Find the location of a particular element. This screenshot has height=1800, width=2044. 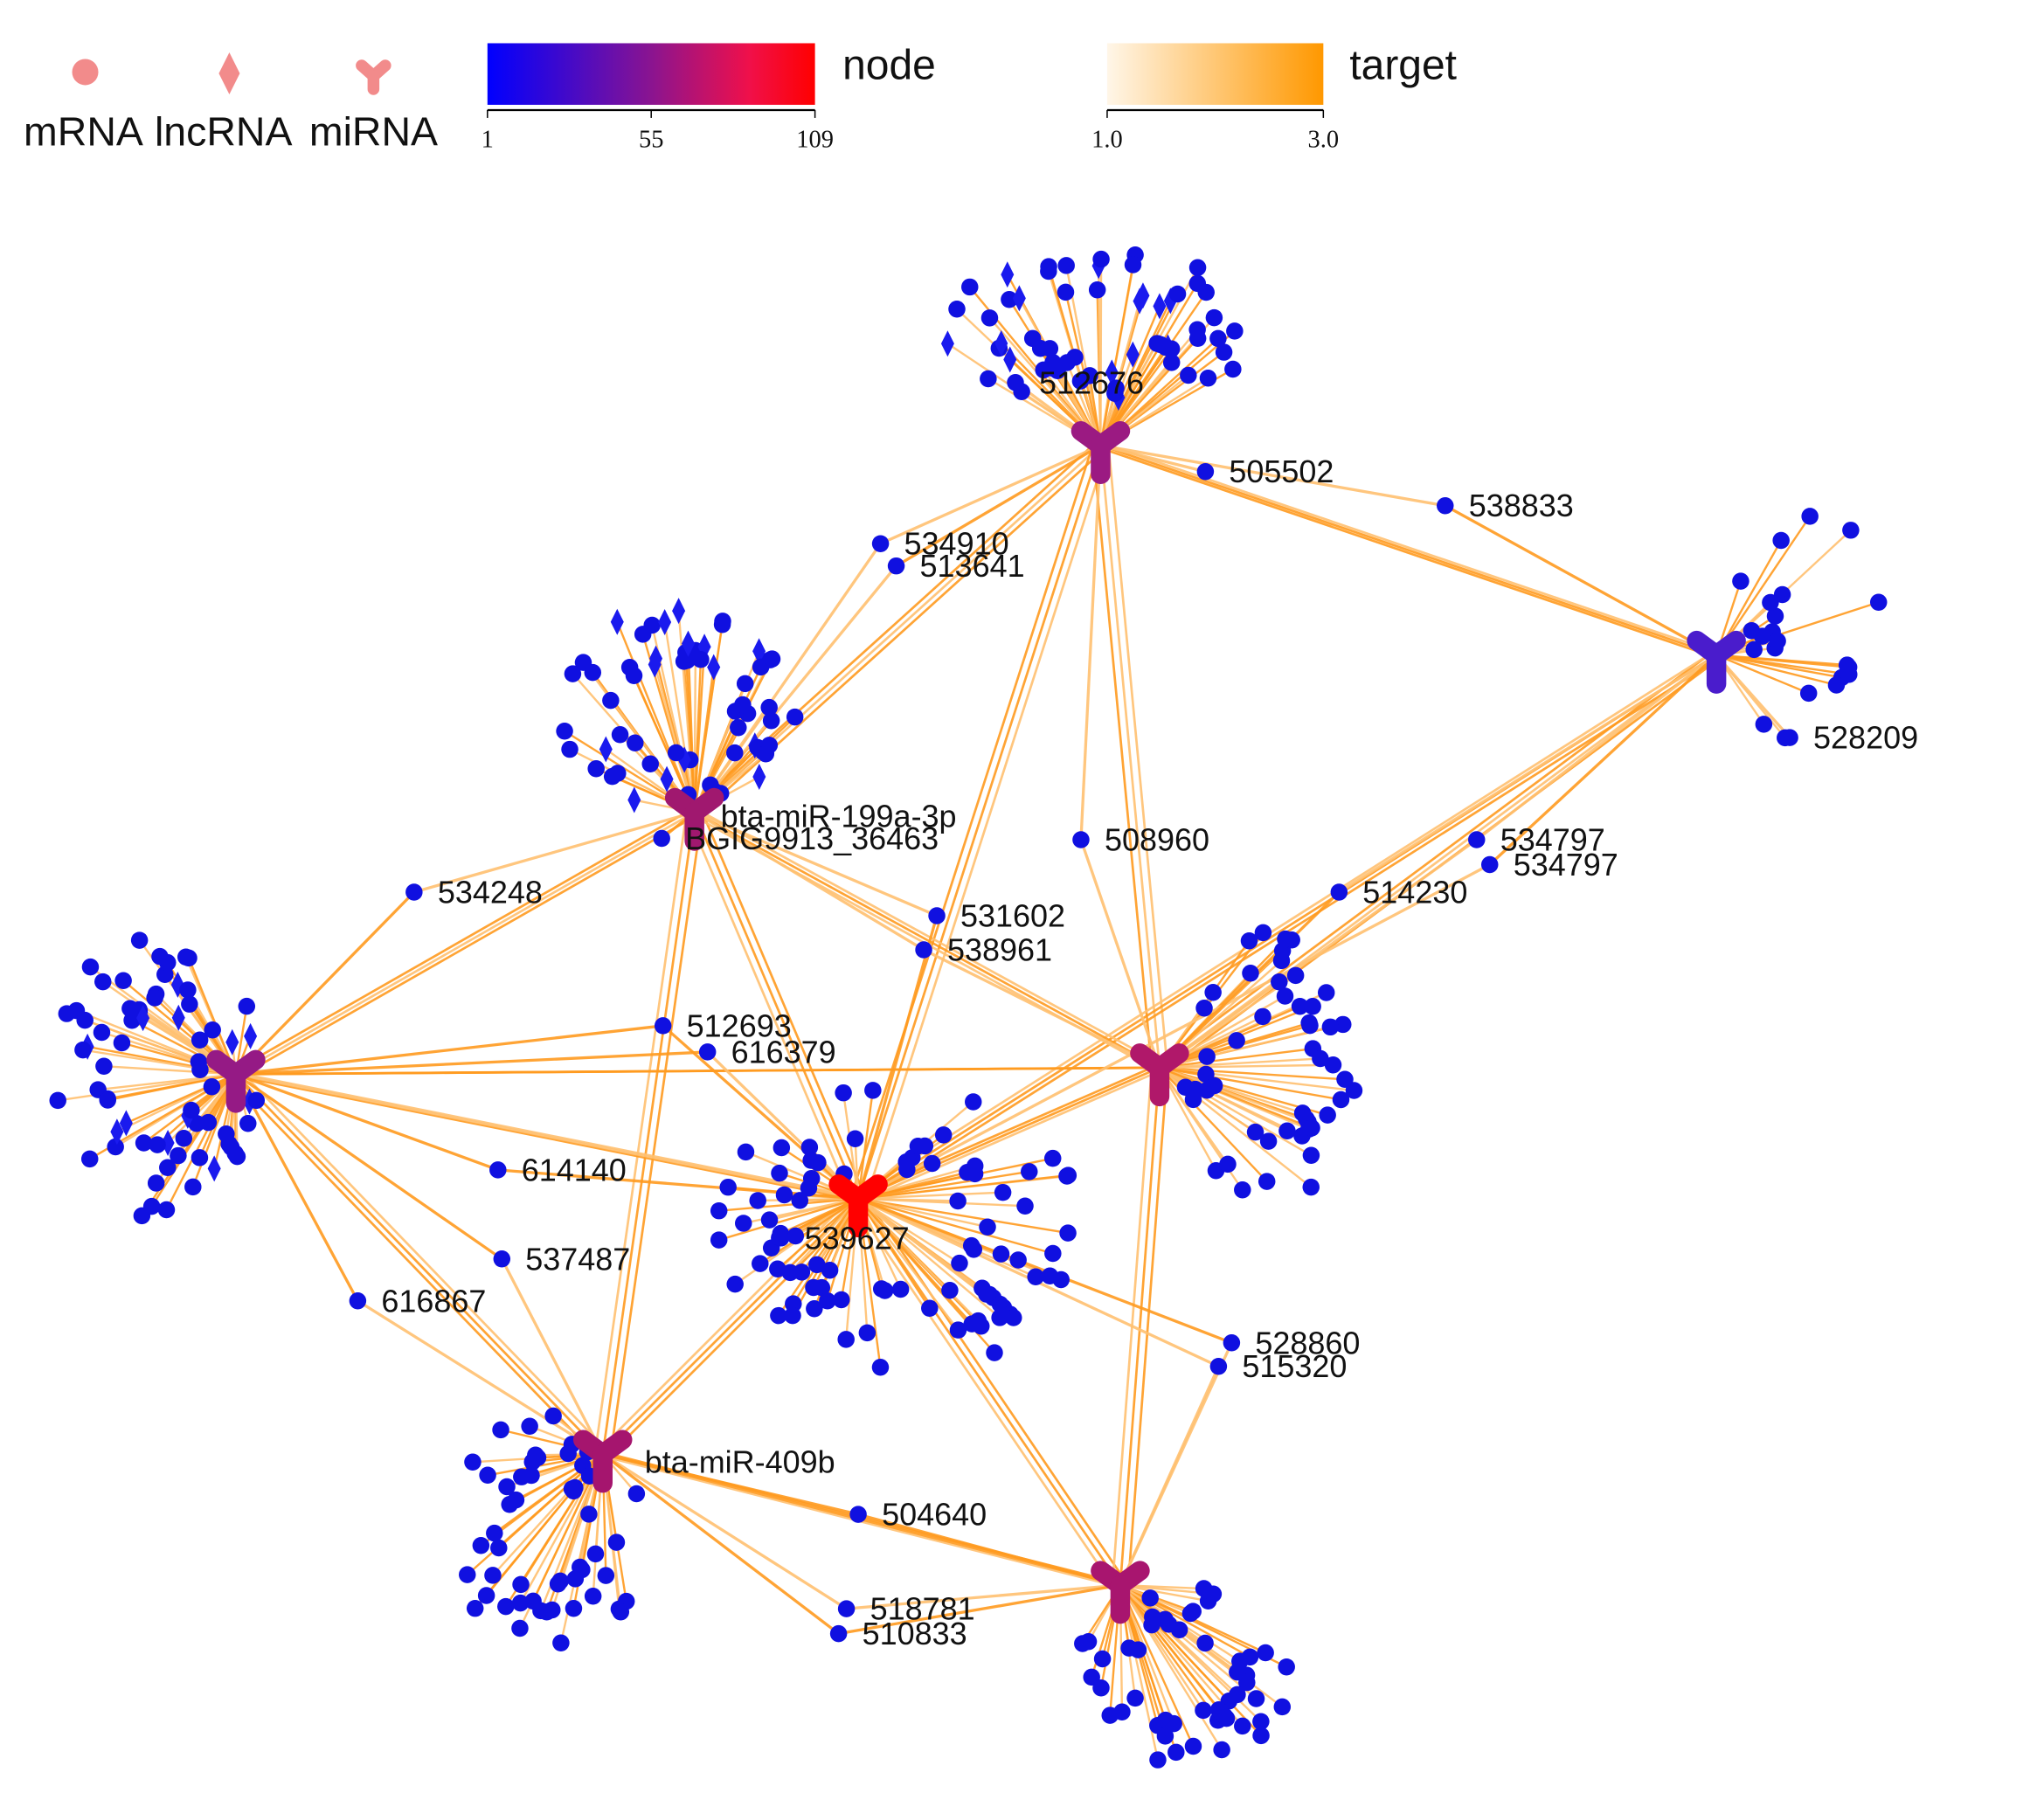

node-label: 528209 is located at coordinates (1865, 738).